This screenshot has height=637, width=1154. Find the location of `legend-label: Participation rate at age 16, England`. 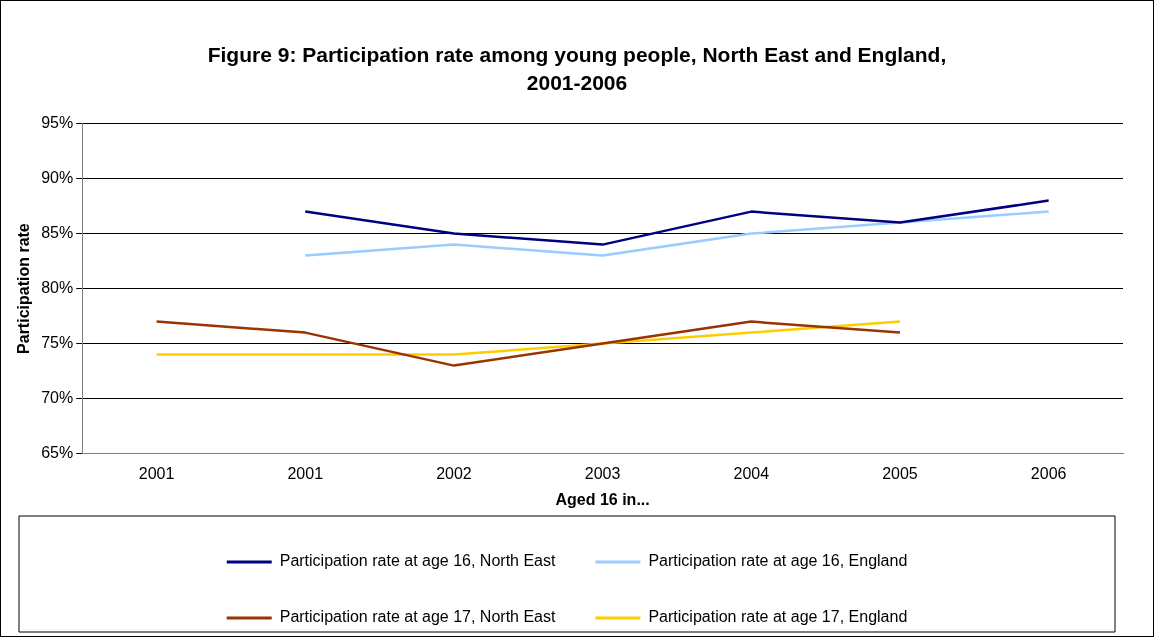

legend-label: Participation rate at age 16, England is located at coordinates (778, 561).